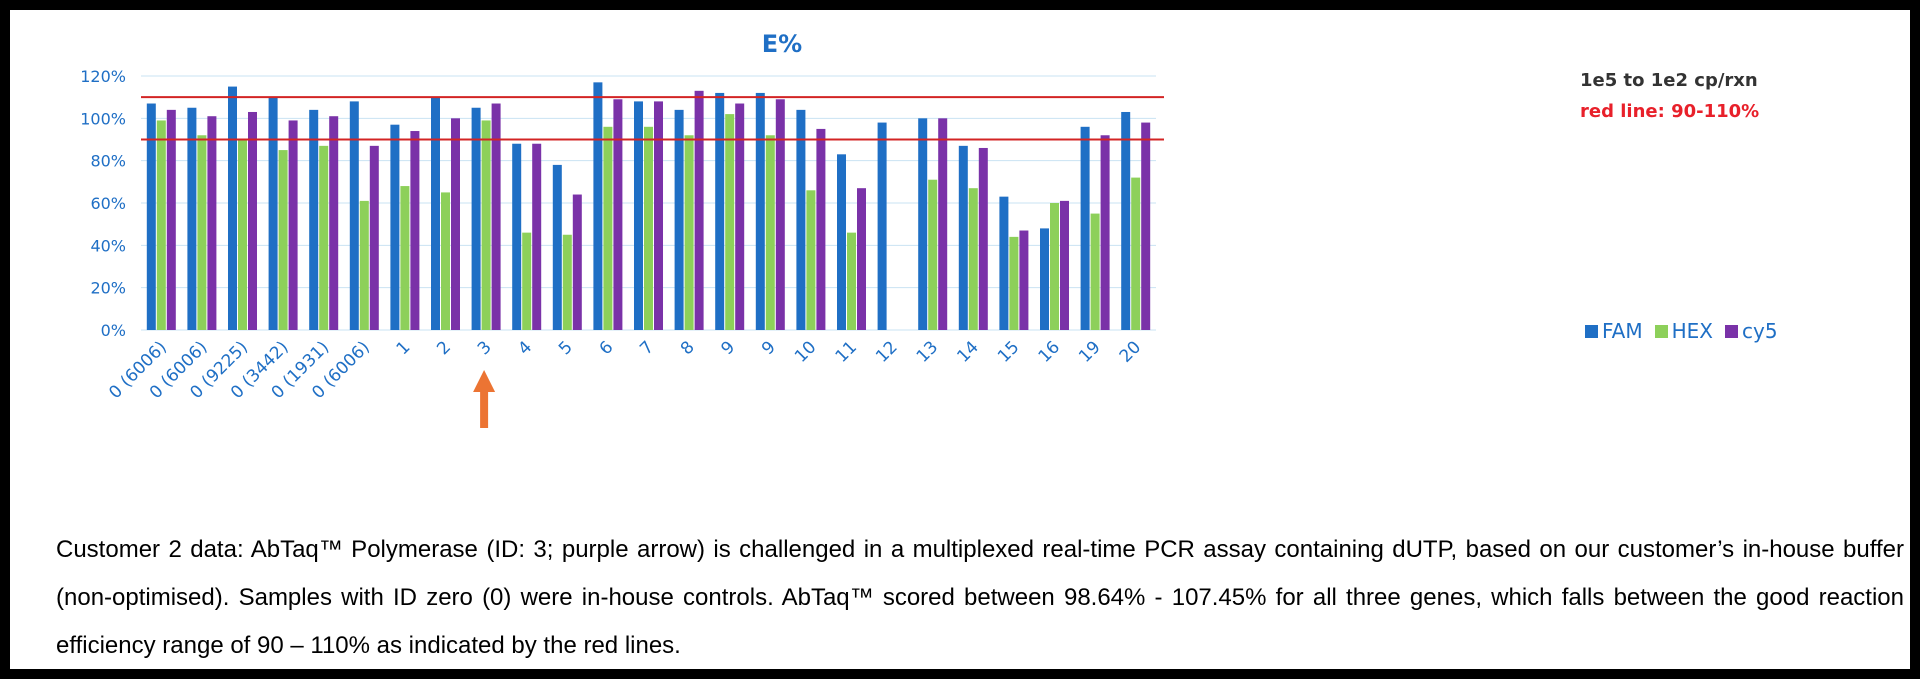 This screenshot has height=679, width=1920. Describe the element at coordinates (1130, 351) in the screenshot. I see `x-tick-label: 20` at that location.